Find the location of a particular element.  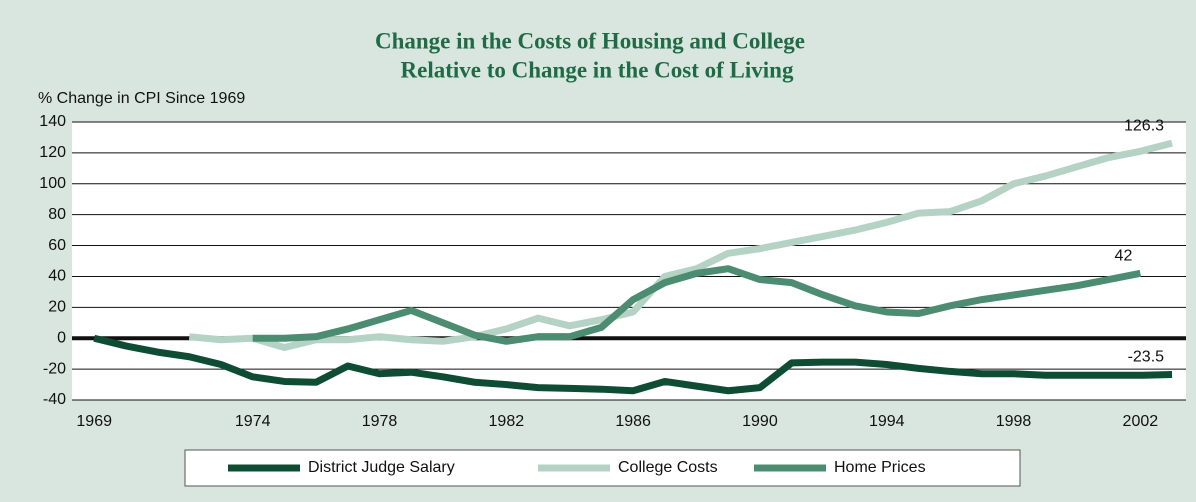

y-axis-label: % Change in CPI Since 1969 is located at coordinates (141, 98).